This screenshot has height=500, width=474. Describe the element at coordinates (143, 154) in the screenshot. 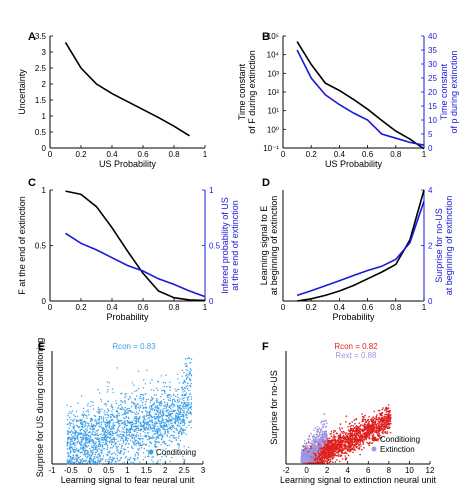

I see `x-tick-label: 0.6` at that location.